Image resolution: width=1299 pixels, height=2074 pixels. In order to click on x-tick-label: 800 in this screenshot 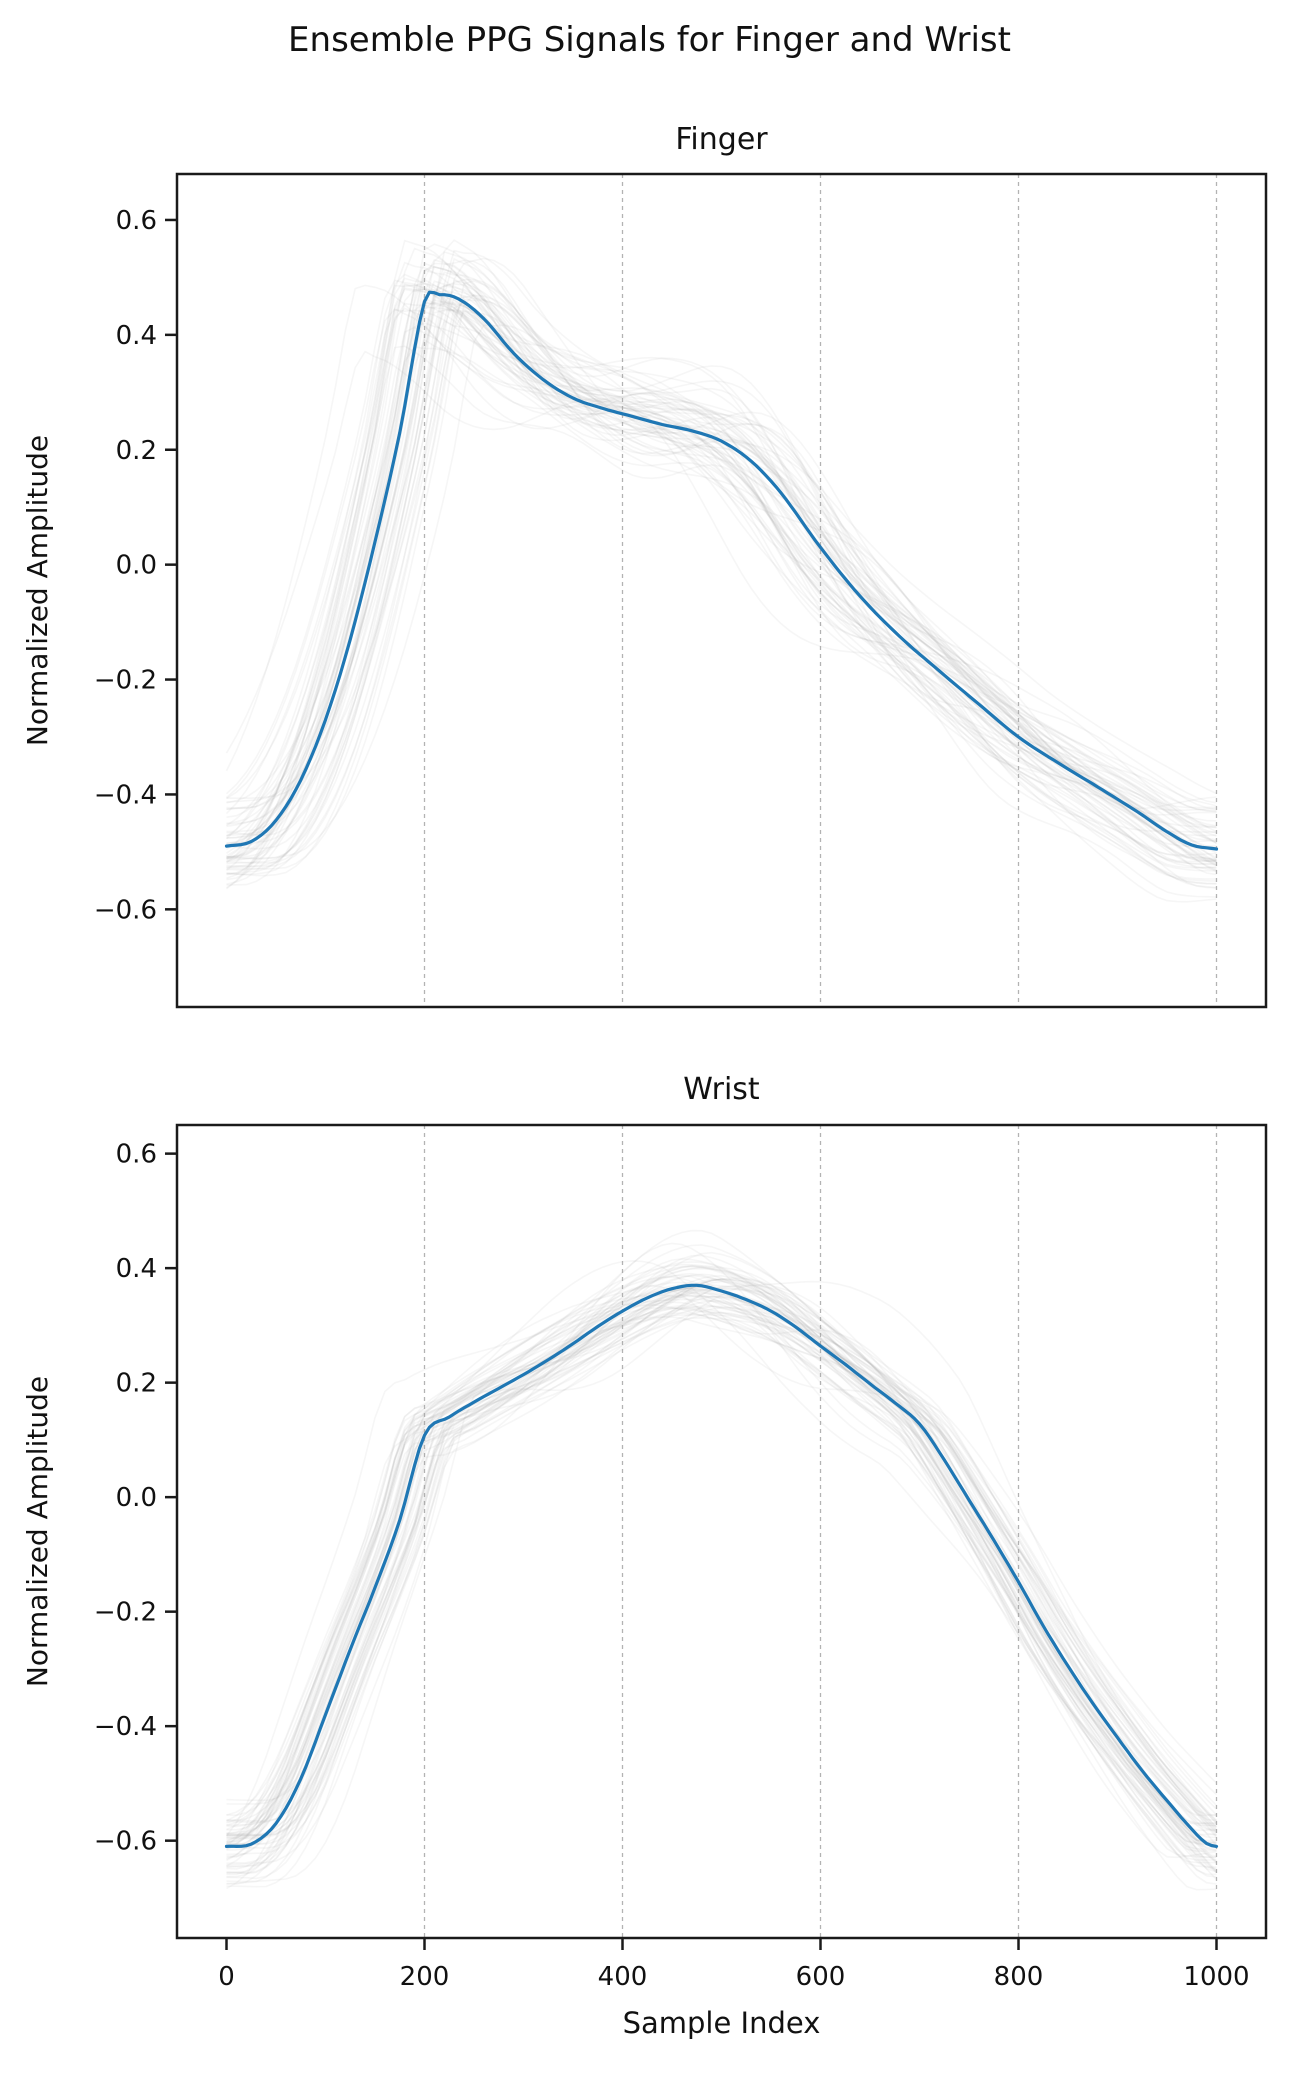, I will do `click(1019, 1977)`.